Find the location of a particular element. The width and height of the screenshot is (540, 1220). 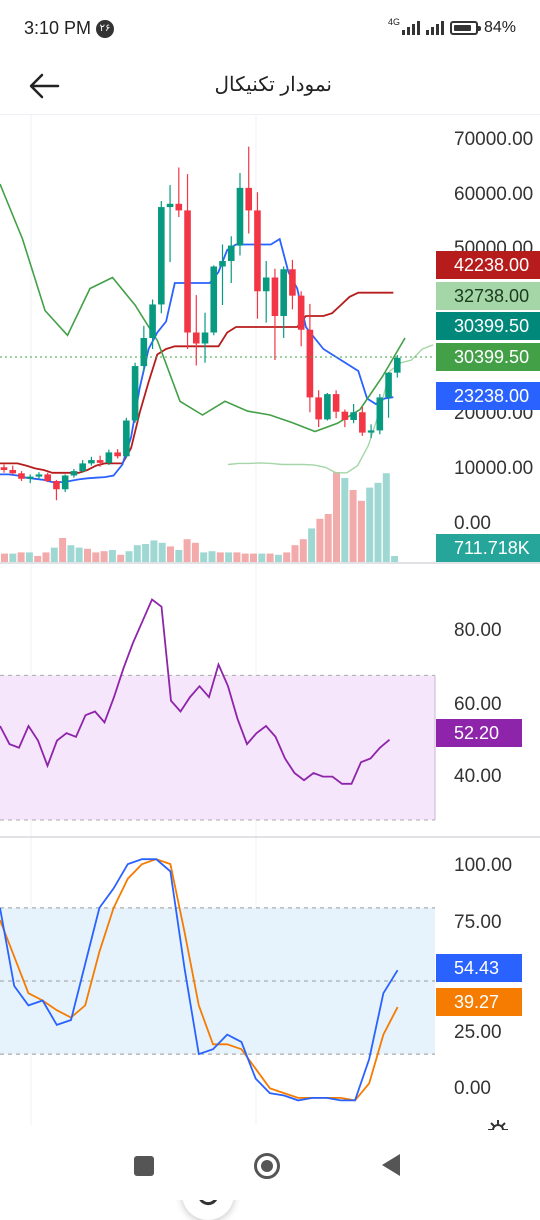

system-nav-bar is located at coordinates (270, 1165).